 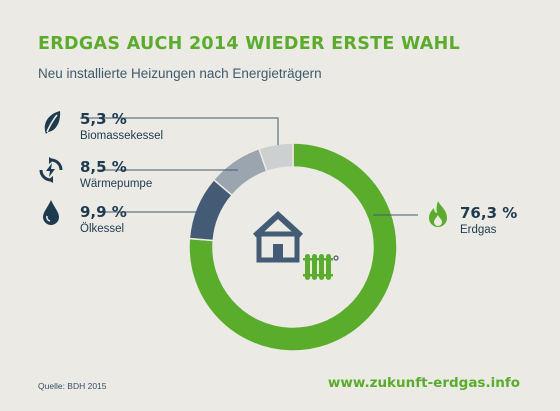 What do you see at coordinates (72, 386) in the screenshot?
I see `source-note: Quelle: BDH 2015` at bounding box center [72, 386].